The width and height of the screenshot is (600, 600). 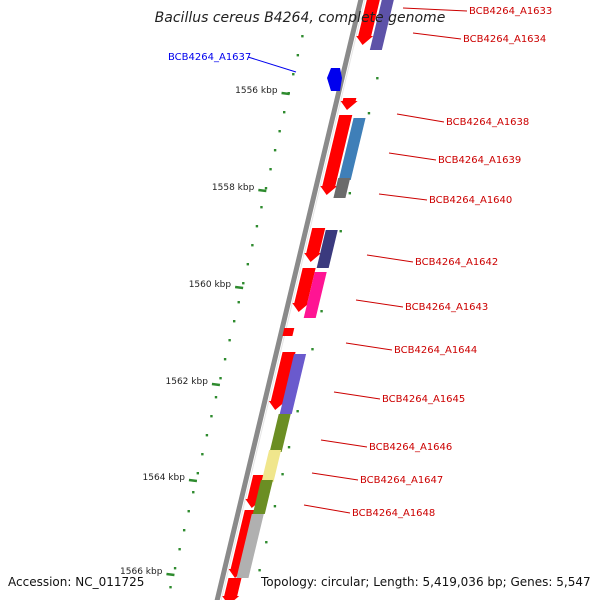 What do you see at coordinates (76, 582) in the screenshot?
I see `accession-label: Accession: NC_011725` at bounding box center [76, 582].